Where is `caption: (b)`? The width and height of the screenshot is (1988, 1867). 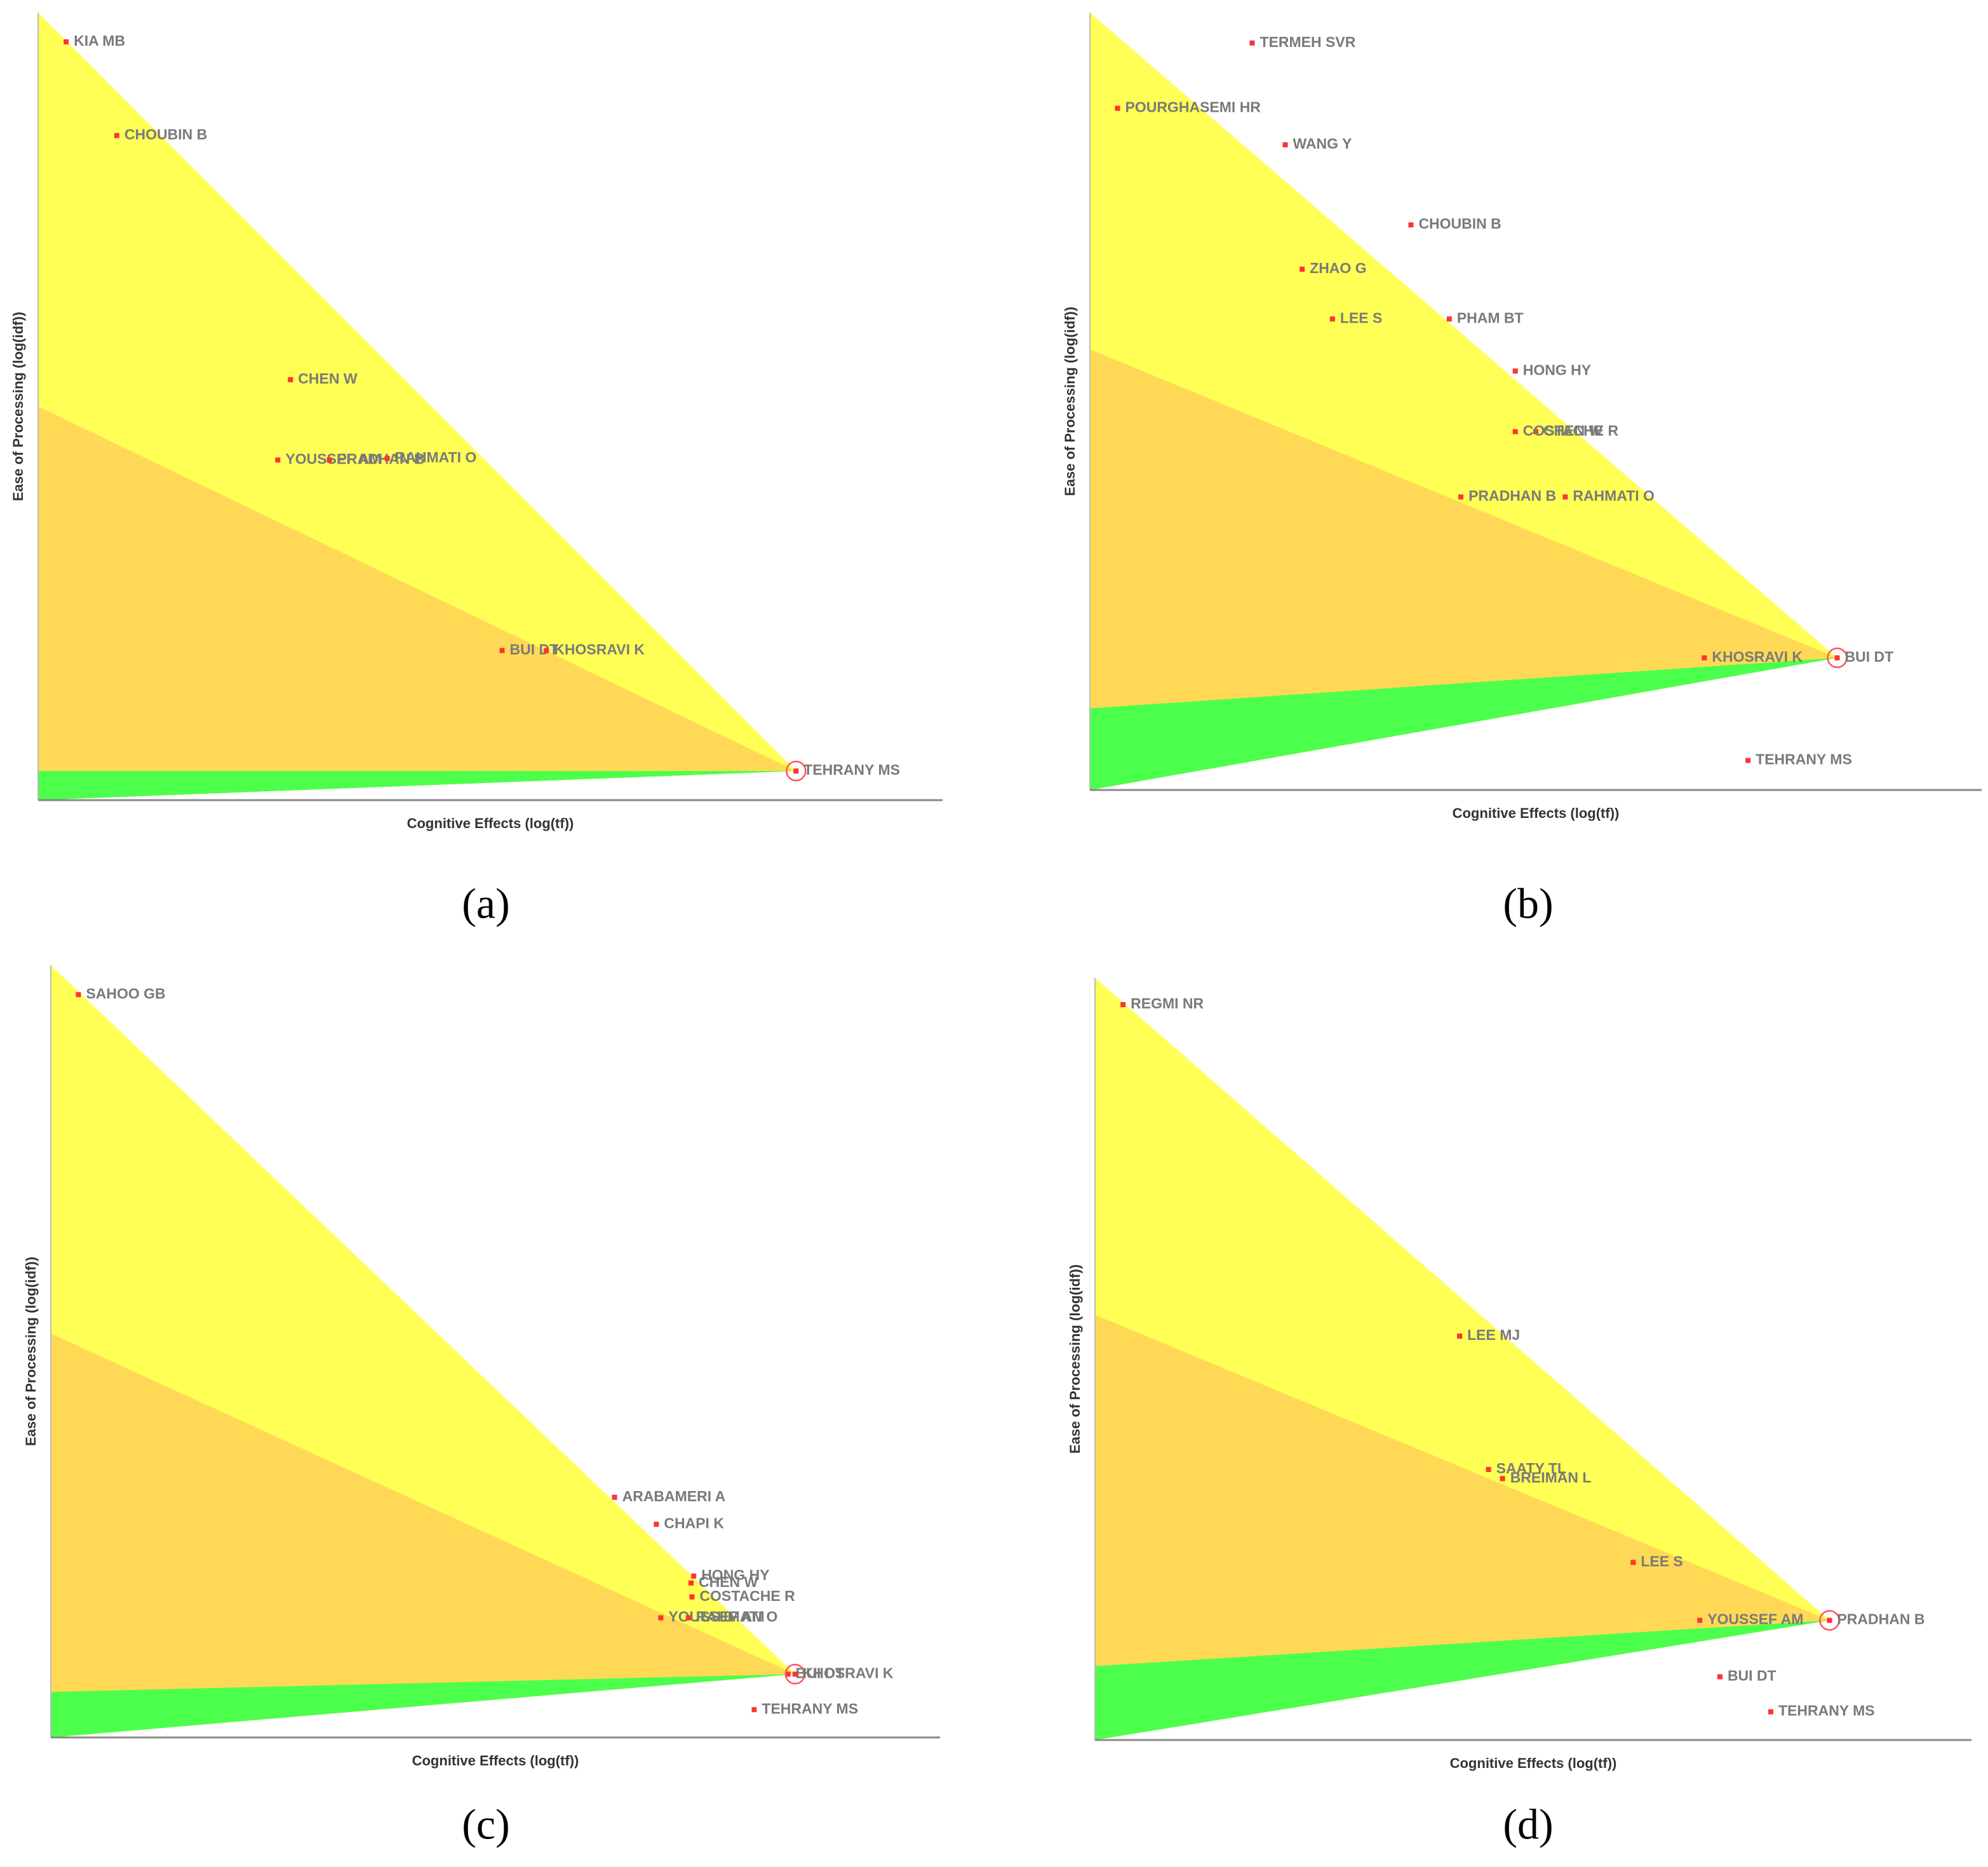 caption: (b) is located at coordinates (1528, 904).